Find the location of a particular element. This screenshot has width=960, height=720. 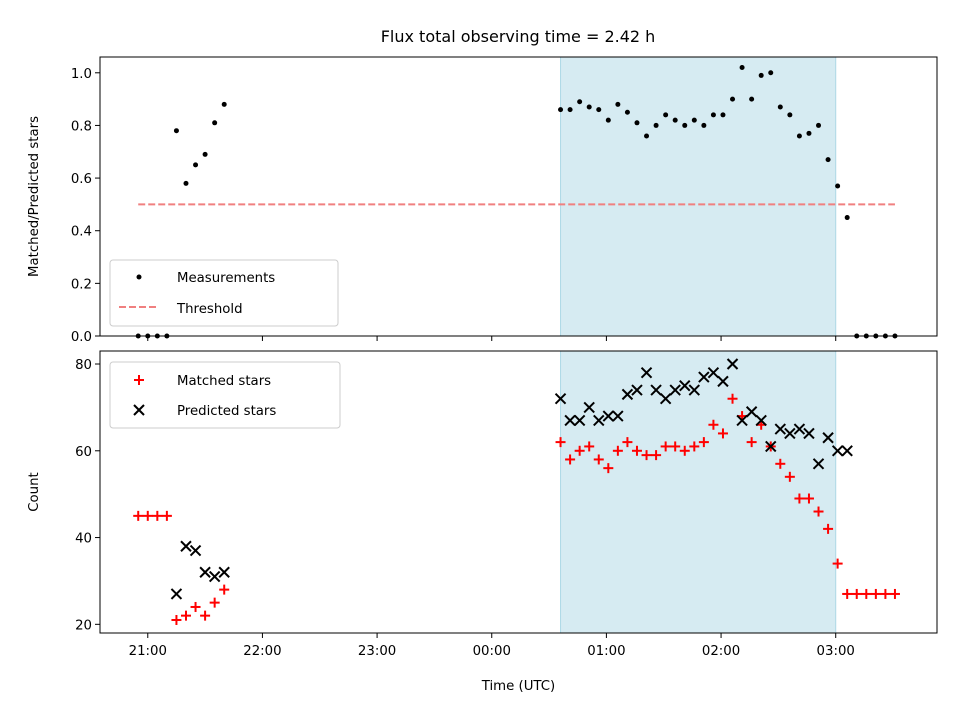

y-tick-label-1-1: 40 is located at coordinates (83, 539).